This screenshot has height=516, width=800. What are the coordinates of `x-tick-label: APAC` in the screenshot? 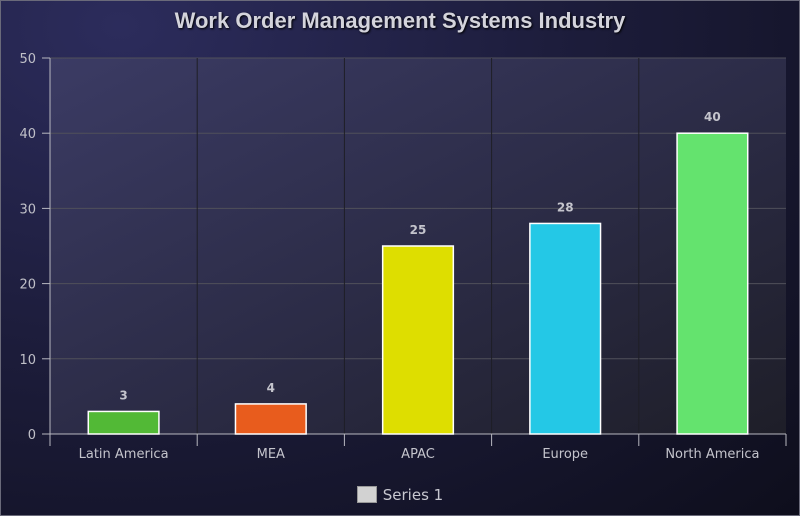 It's located at (418, 454).